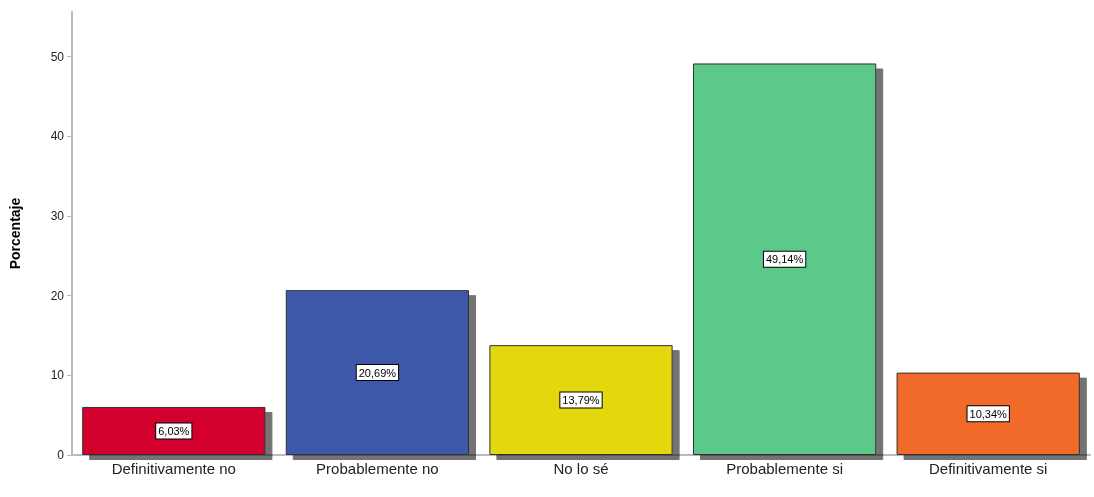  Describe the element at coordinates (988, 468) in the screenshot. I see `x-tick-label: Definitivamente si` at that location.